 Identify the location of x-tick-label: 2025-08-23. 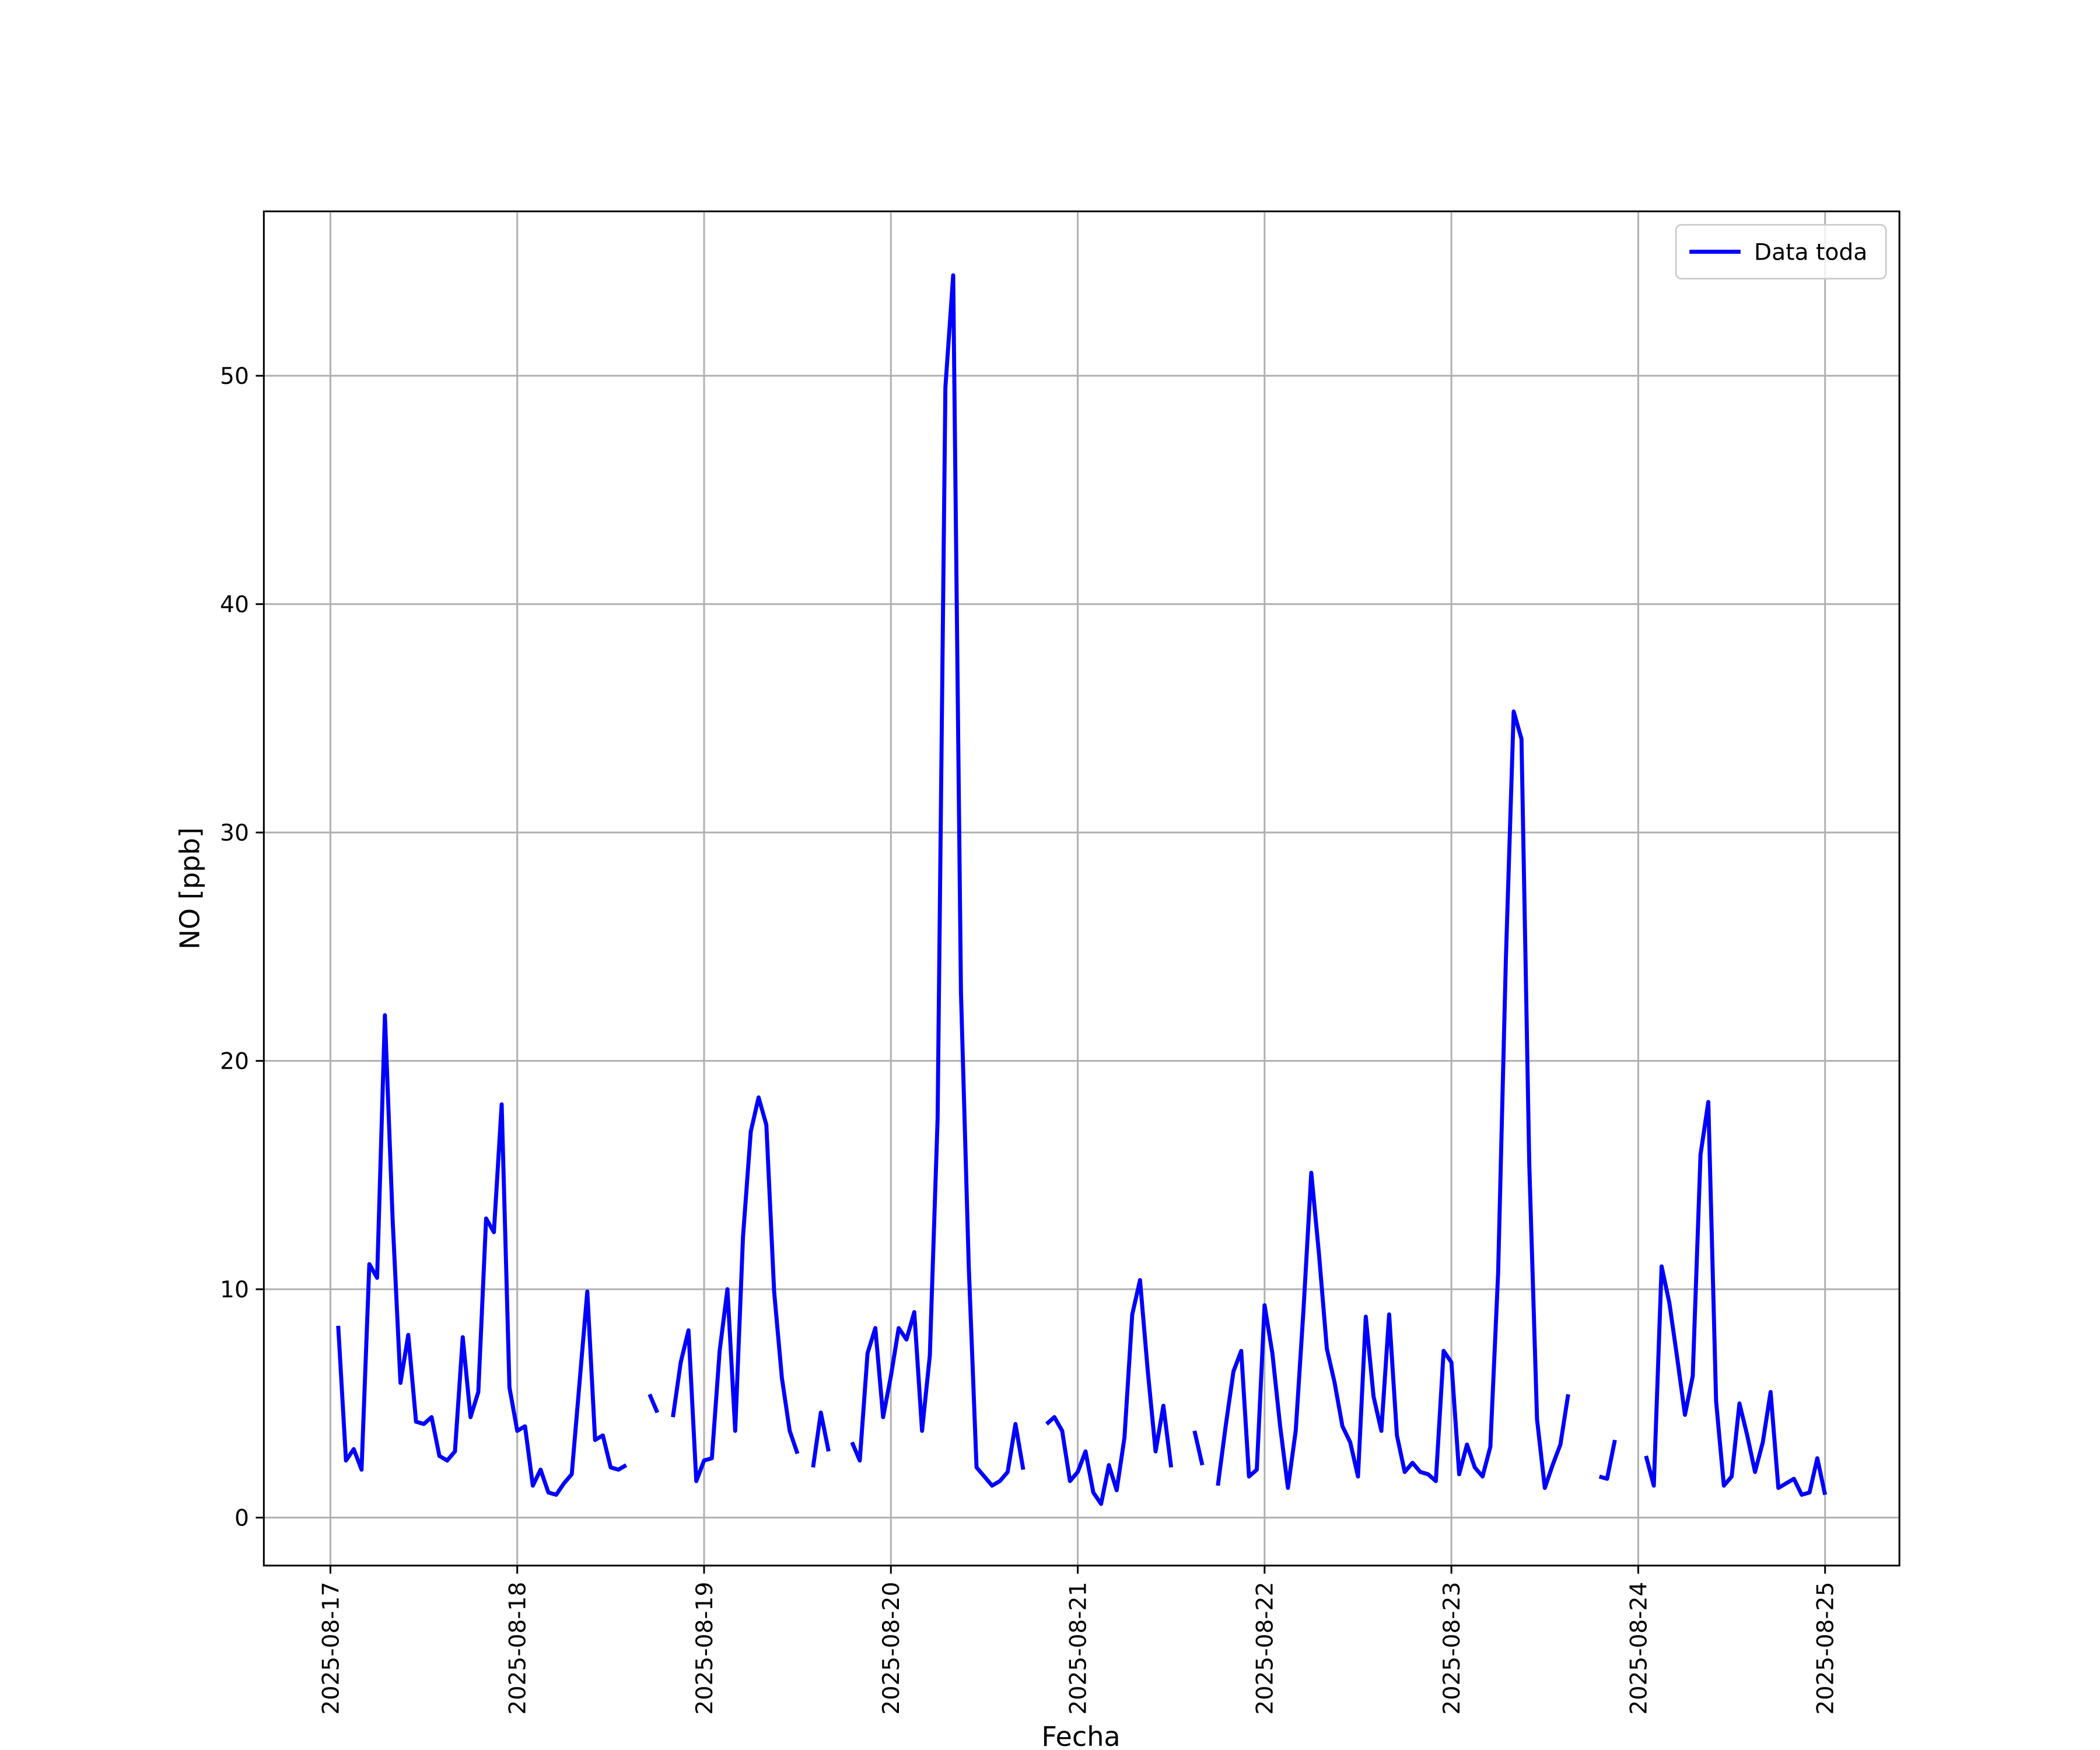
(1452, 1648).